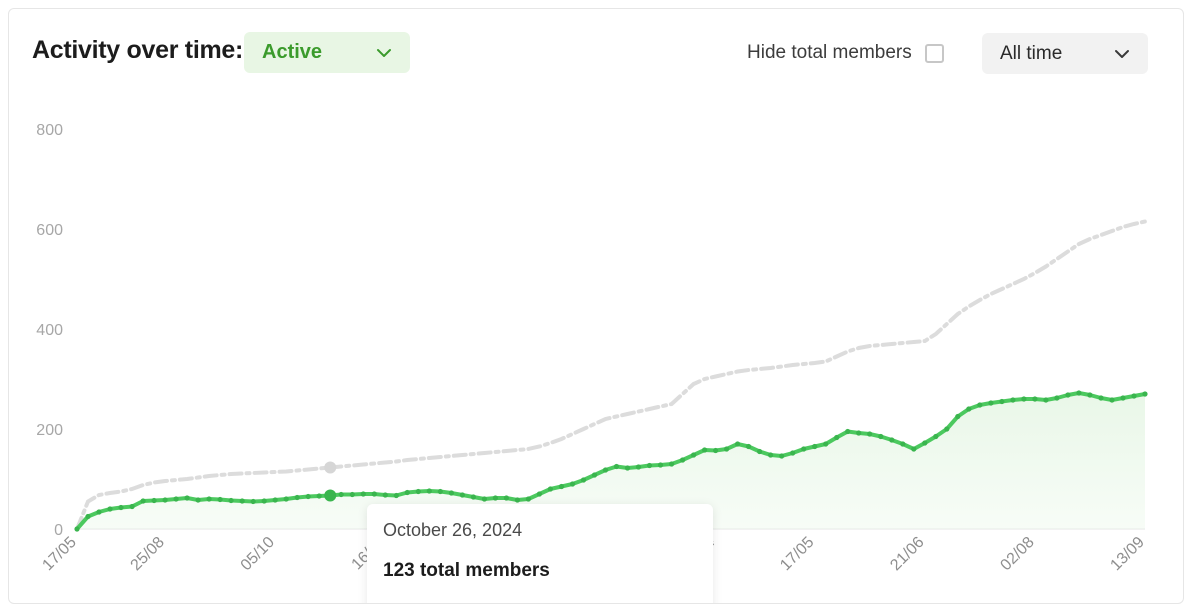 The height and width of the screenshot is (612, 1200). Describe the element at coordinates (330, 495) in the screenshot. I see `active-highlight-point` at that location.